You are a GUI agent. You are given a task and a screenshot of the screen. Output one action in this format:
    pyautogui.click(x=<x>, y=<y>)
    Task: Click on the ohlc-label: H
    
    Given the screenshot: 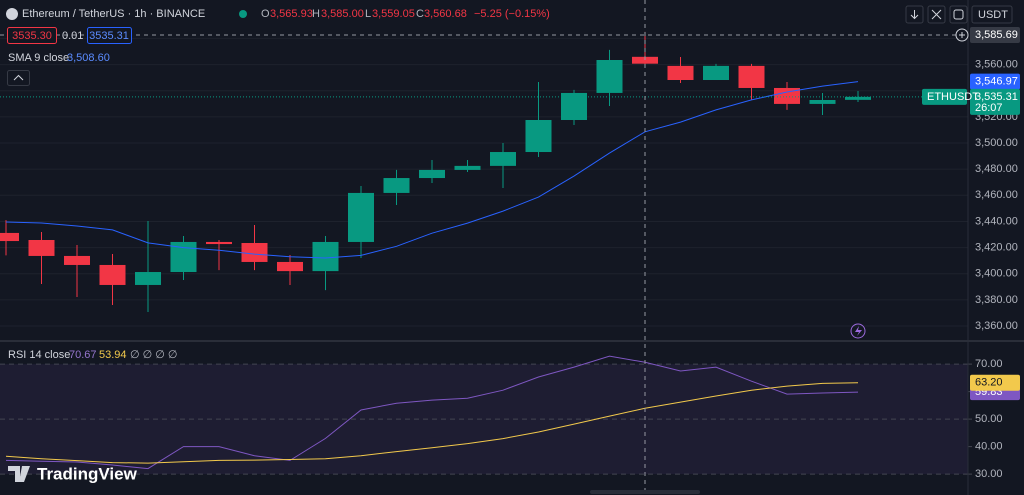 What is the action you would take?
    pyautogui.click(x=316, y=14)
    